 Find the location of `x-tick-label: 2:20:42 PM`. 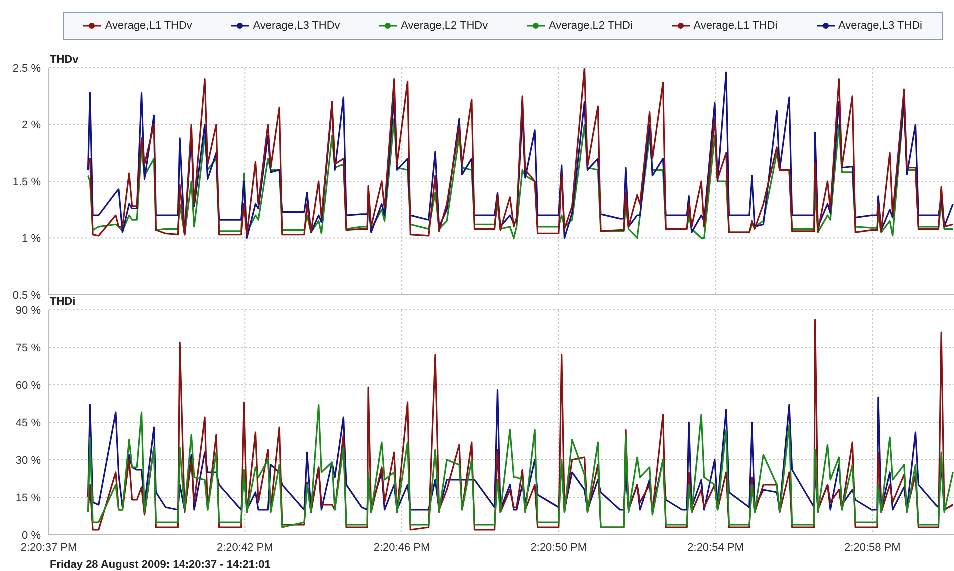

x-tick-label: 2:20:42 PM is located at coordinates (245, 548).